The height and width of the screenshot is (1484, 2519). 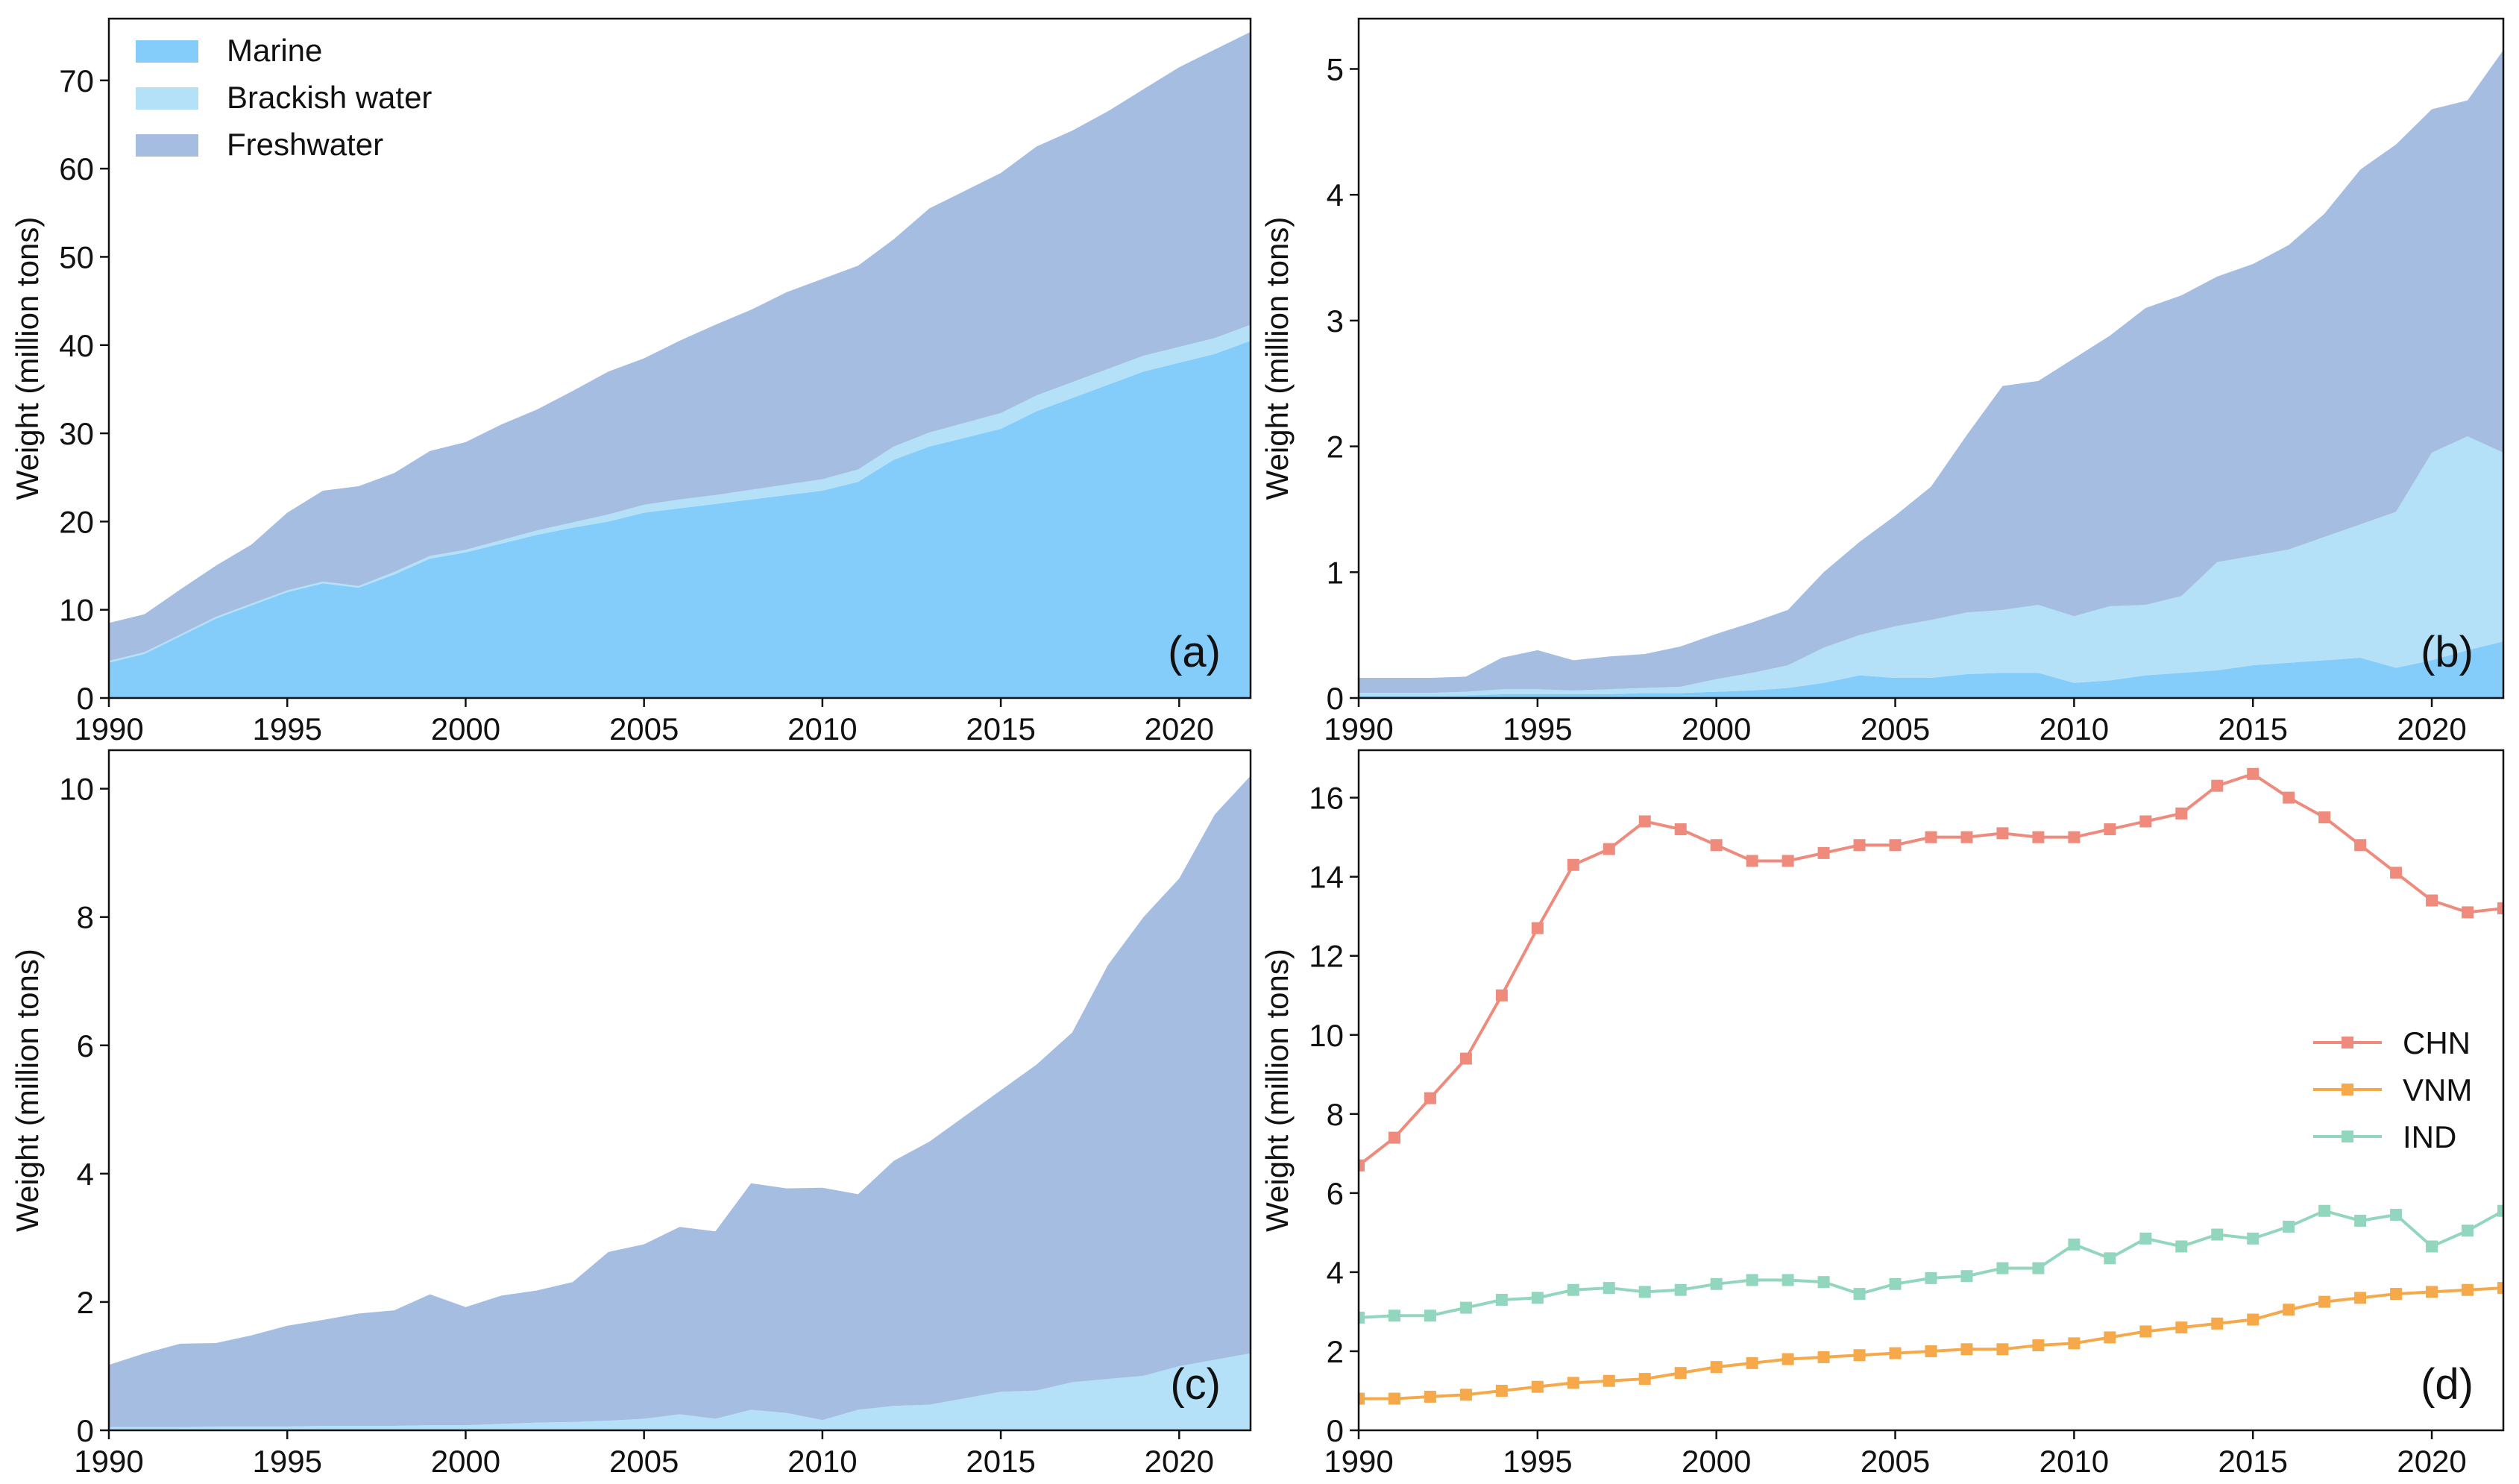 I want to click on legend-label: CHN, so click(x=2437, y=1043).